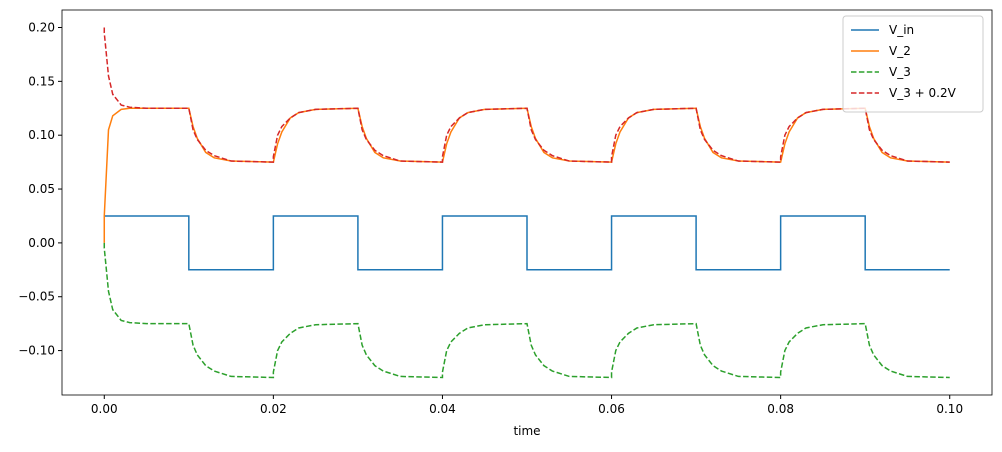 The height and width of the screenshot is (452, 1002). Describe the element at coordinates (901, 30) in the screenshot. I see `legend-label: V_in` at that location.